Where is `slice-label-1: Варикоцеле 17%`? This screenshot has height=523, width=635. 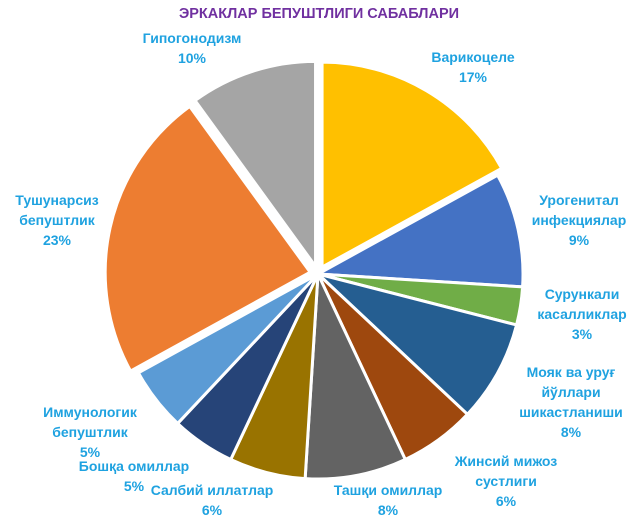 slice-label-1: Варикоцеле 17% is located at coordinates (473, 67).